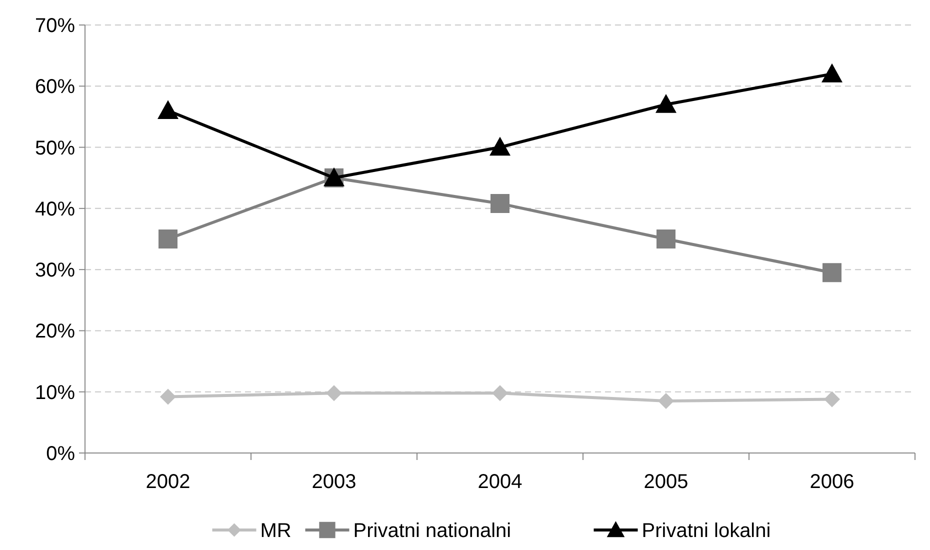 This screenshot has width=930, height=550. What do you see at coordinates (55, 87) in the screenshot?
I see `y-tick-label: 60%` at bounding box center [55, 87].